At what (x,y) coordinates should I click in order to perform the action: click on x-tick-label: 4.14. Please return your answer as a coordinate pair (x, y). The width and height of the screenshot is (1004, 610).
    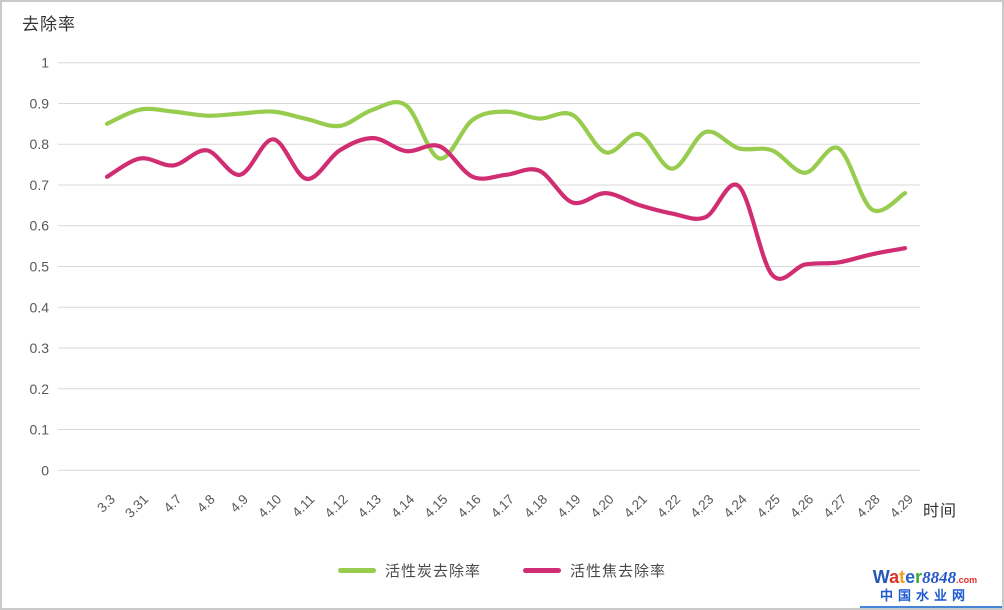
    Looking at the image, I should click on (403, 506).